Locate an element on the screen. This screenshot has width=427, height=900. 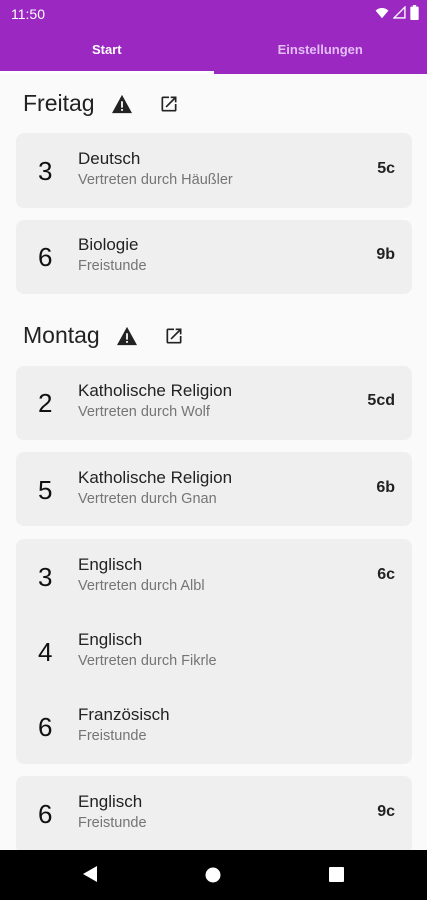
table-row: 6 Biologie Freistunde 9b is located at coordinates (214, 257).